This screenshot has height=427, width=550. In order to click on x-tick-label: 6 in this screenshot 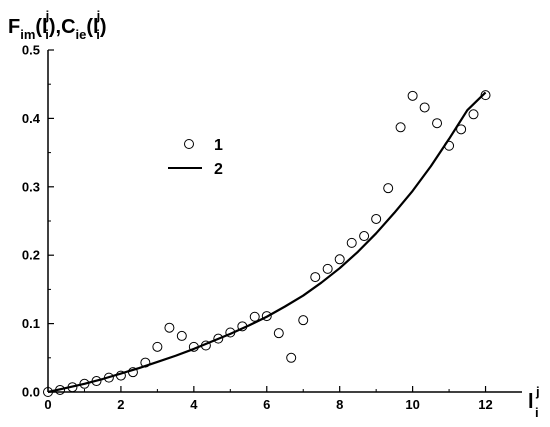, I will do `click(266, 404)`.